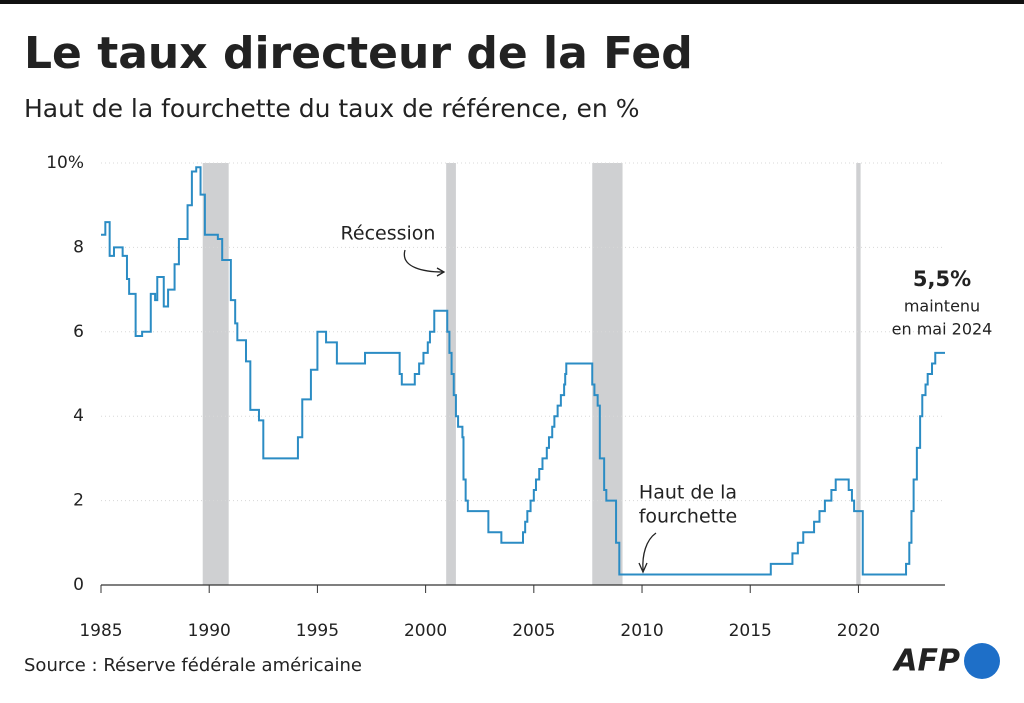 The height and width of the screenshot is (703, 1024). Describe the element at coordinates (942, 306) in the screenshot. I see `last-value-note: maintenu` at that location.